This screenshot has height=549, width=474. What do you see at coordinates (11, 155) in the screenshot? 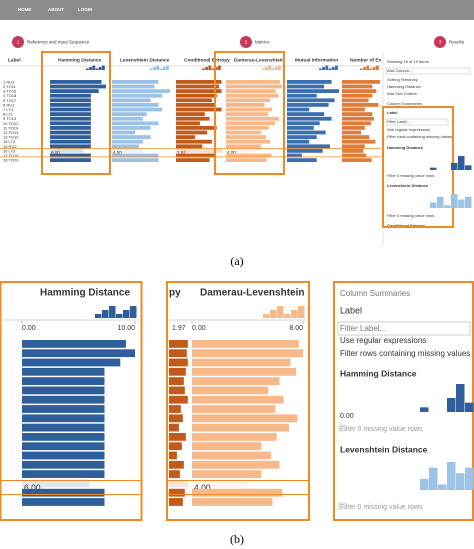
I see `row-label: 17 TO15` at bounding box center [11, 155].